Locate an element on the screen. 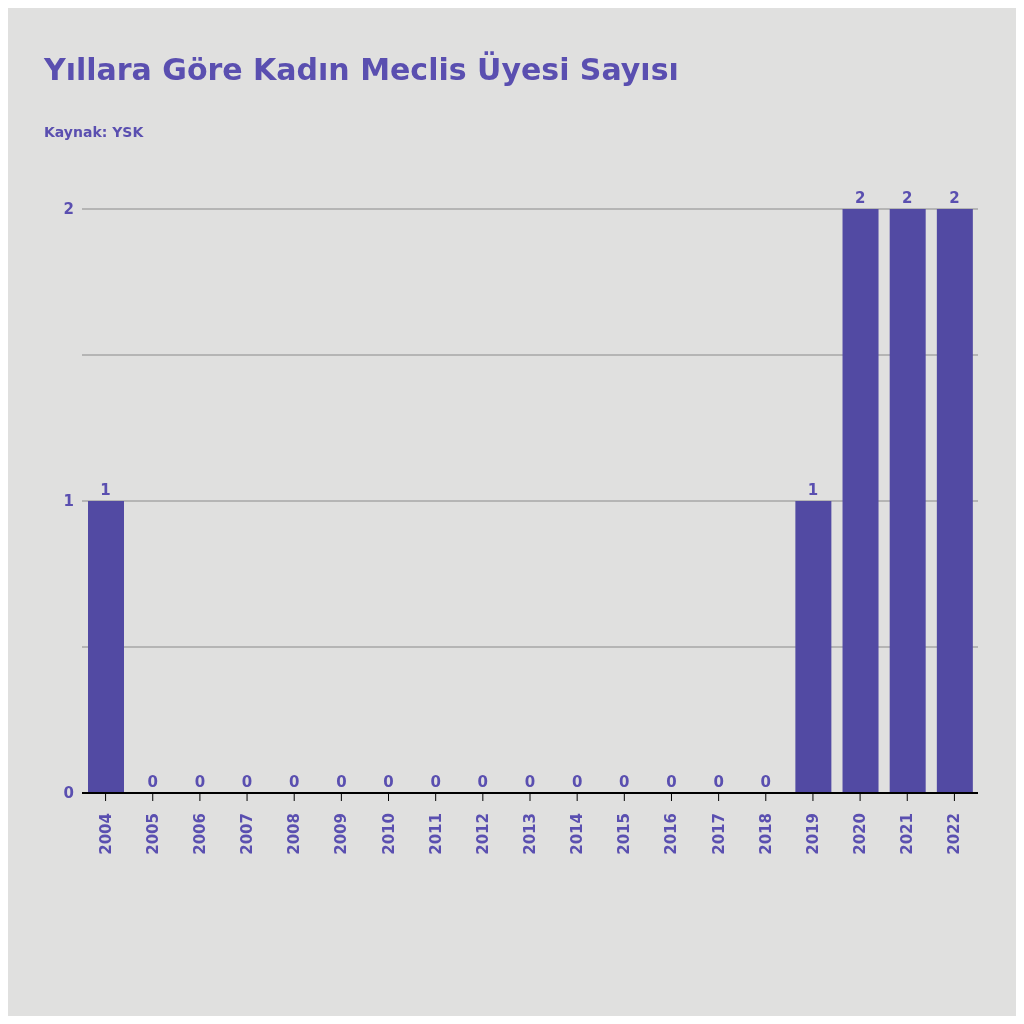  x-tick-label: 2019 is located at coordinates (812, 834).